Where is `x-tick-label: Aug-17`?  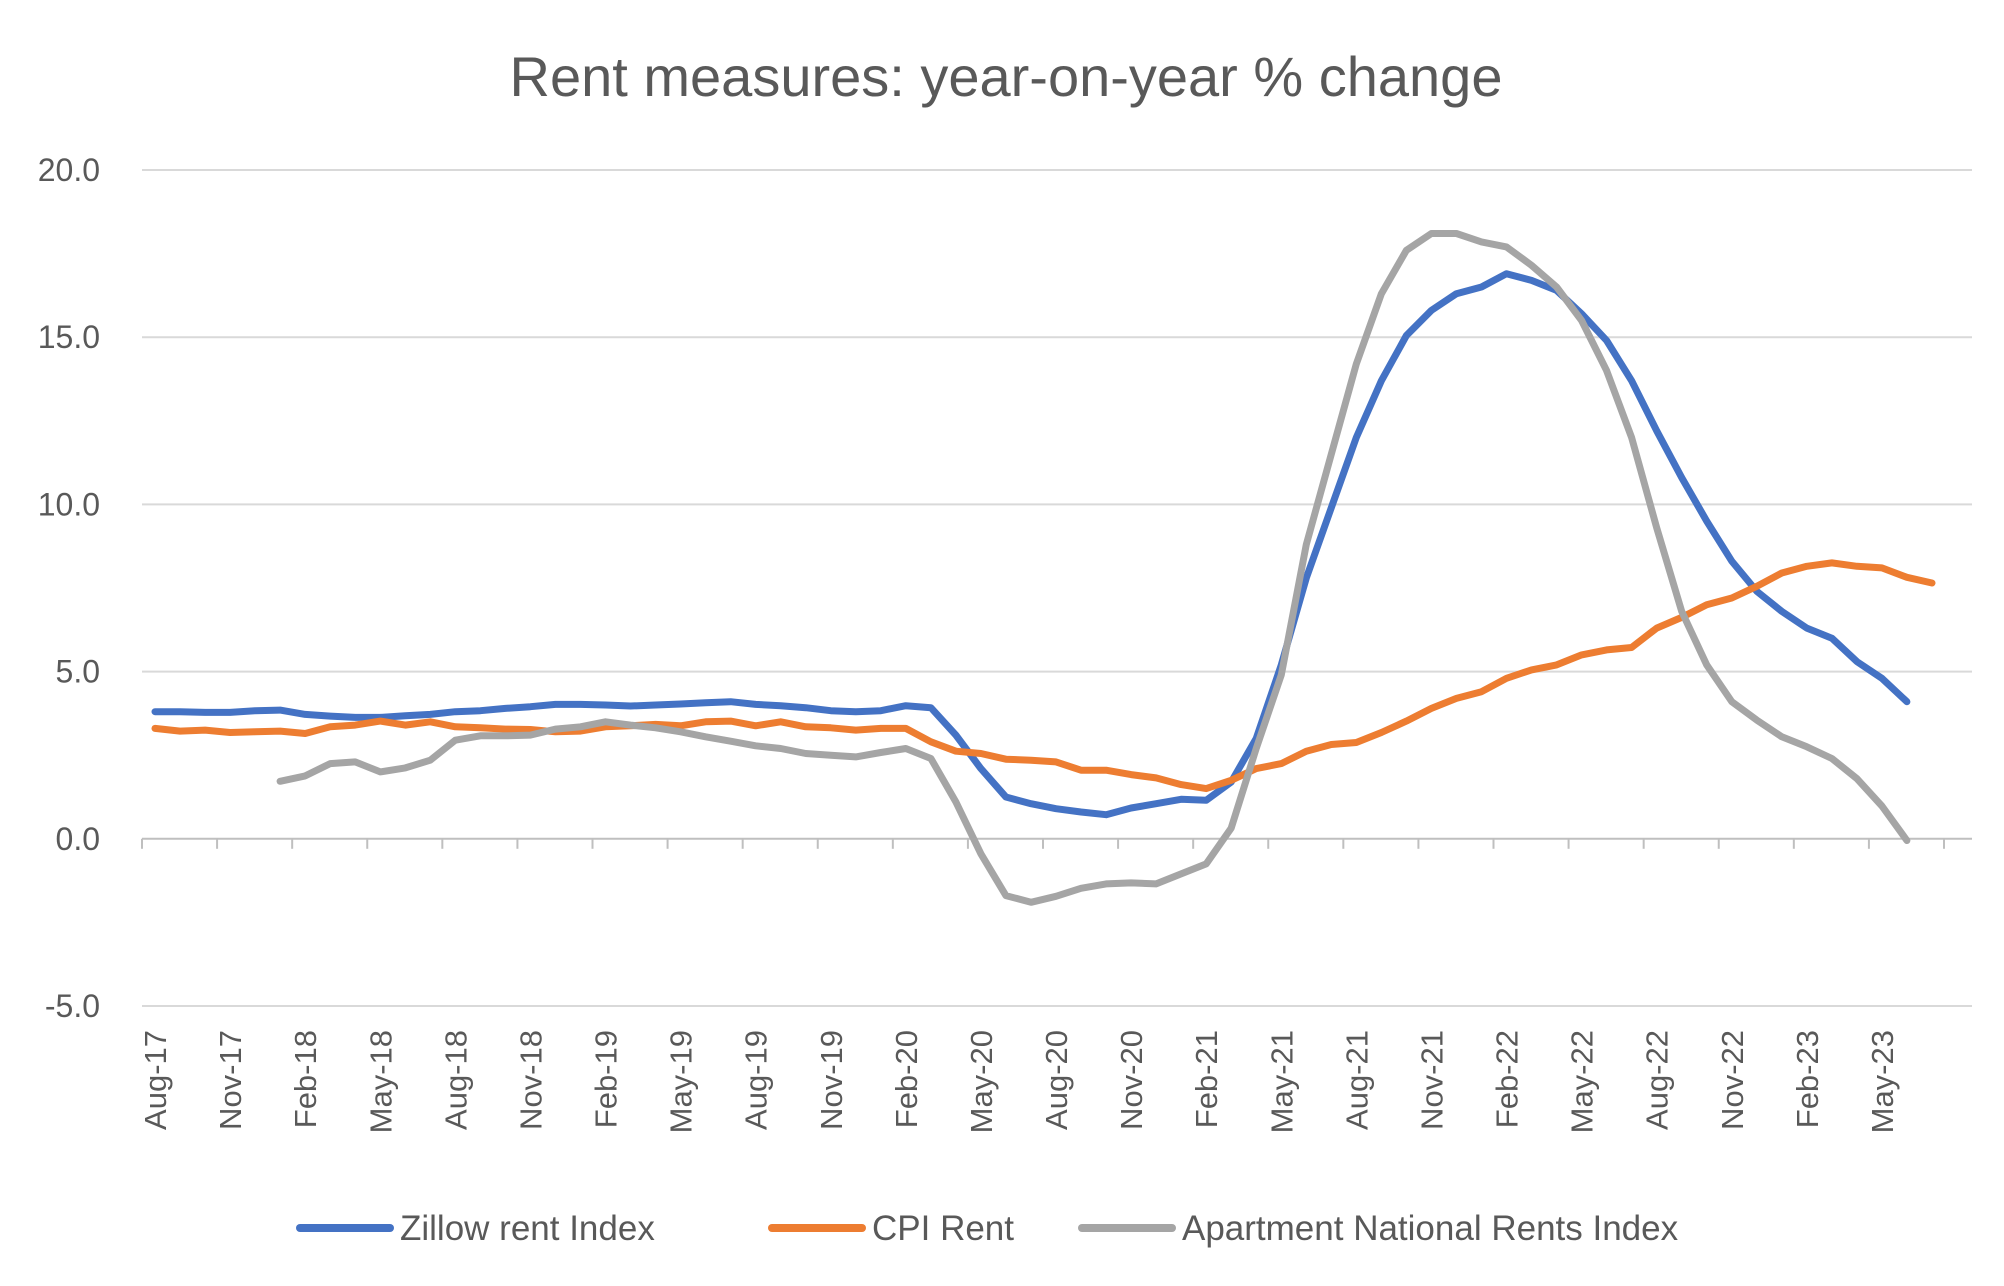 x-tick-label: Aug-17 is located at coordinates (155, 1080).